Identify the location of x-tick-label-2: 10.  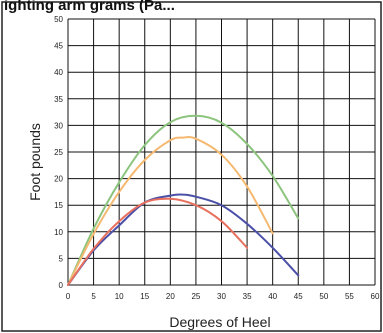
(119, 296).